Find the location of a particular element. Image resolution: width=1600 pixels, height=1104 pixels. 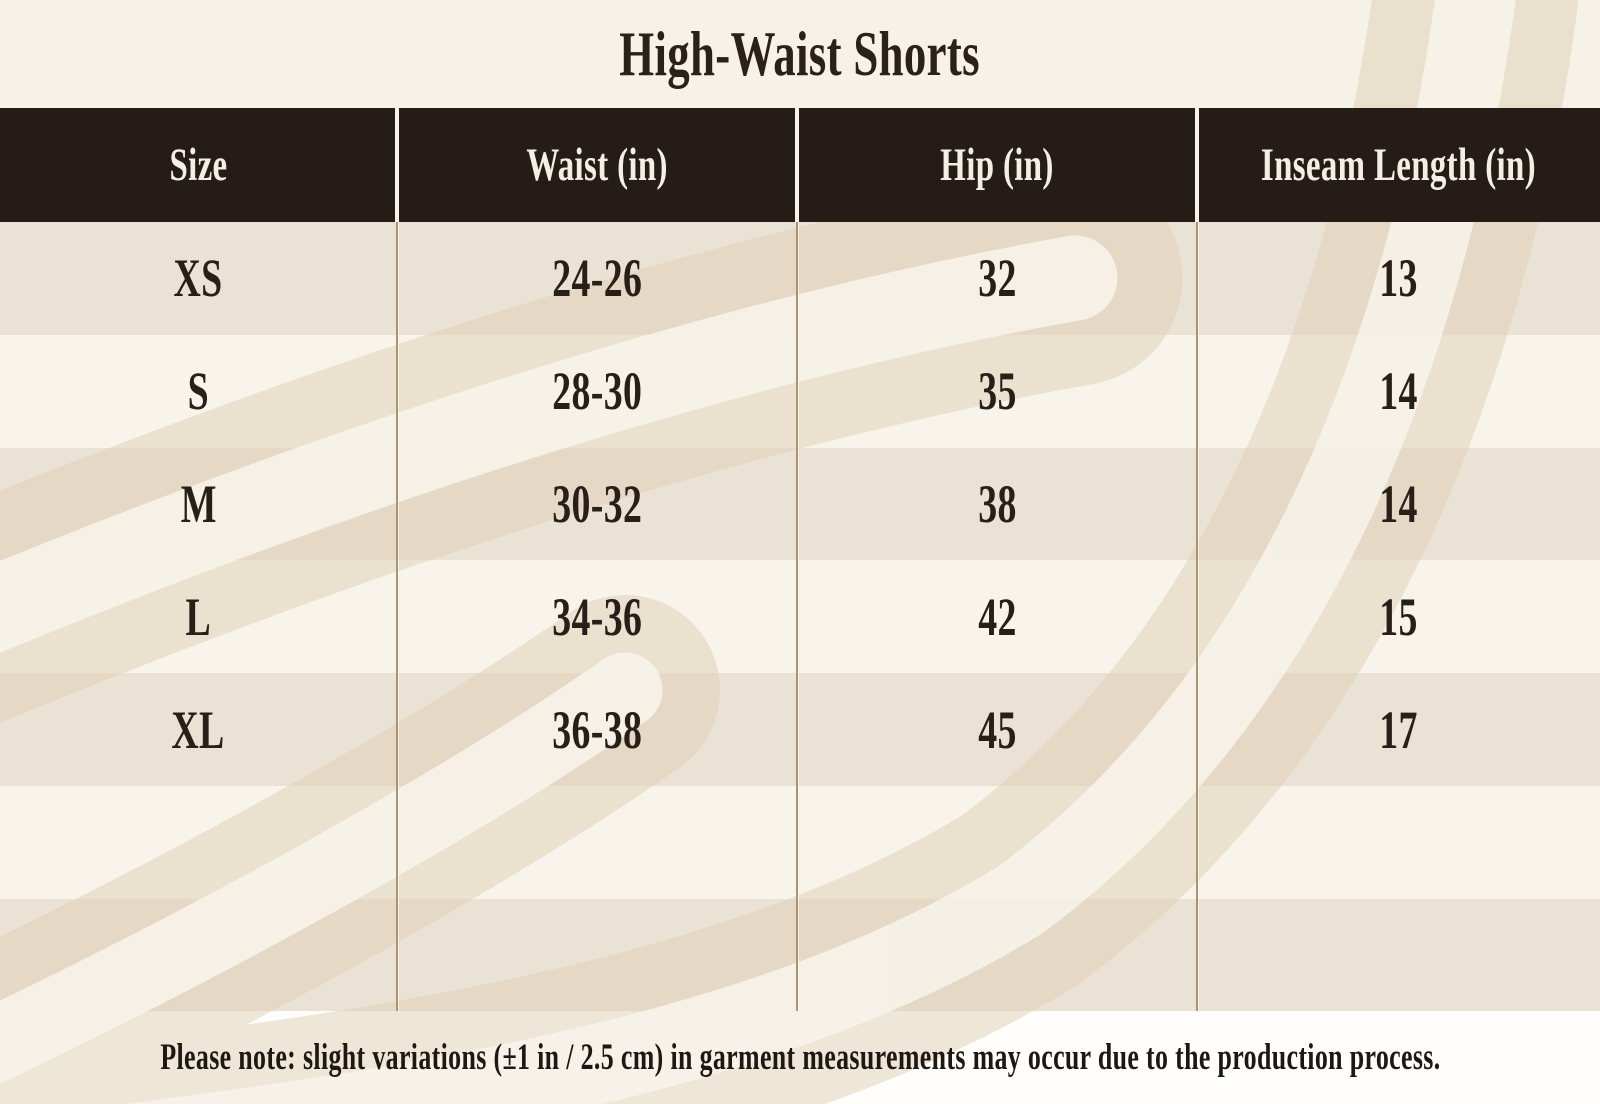

inseam-value: 15 is located at coordinates (1398, 616).